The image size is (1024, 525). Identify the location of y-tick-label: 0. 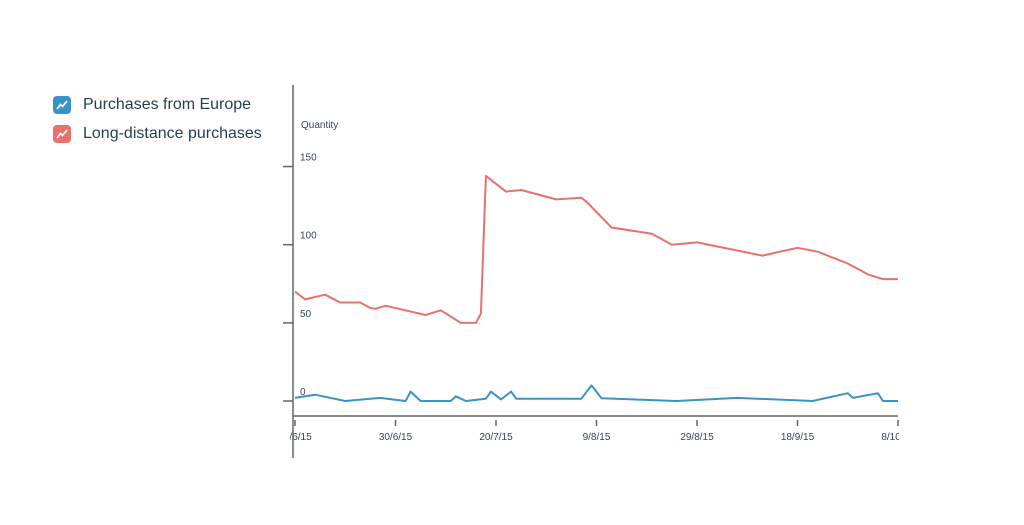
(303, 392).